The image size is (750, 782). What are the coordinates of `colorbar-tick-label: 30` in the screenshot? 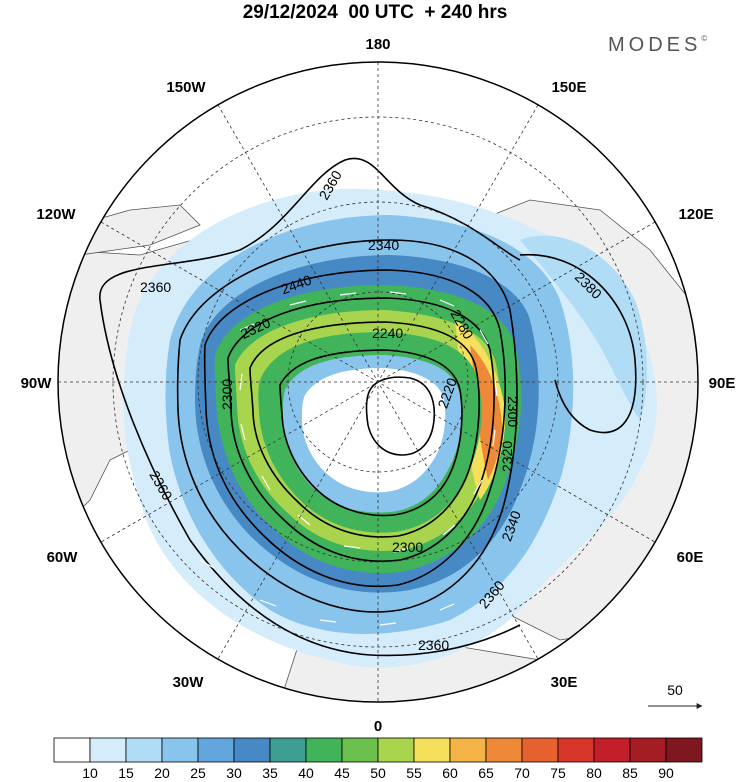 It's located at (234, 773).